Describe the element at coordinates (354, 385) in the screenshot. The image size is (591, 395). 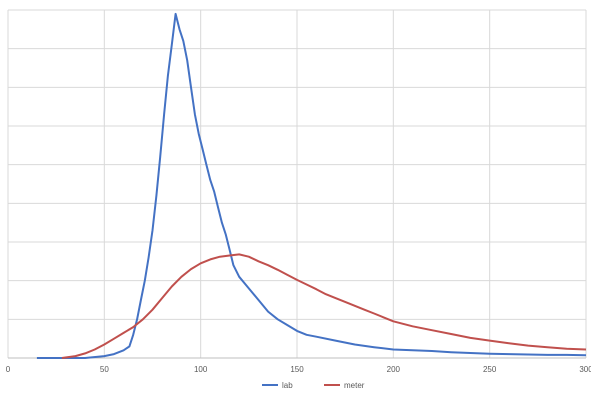
I see `legend-label-meter: meter` at that location.